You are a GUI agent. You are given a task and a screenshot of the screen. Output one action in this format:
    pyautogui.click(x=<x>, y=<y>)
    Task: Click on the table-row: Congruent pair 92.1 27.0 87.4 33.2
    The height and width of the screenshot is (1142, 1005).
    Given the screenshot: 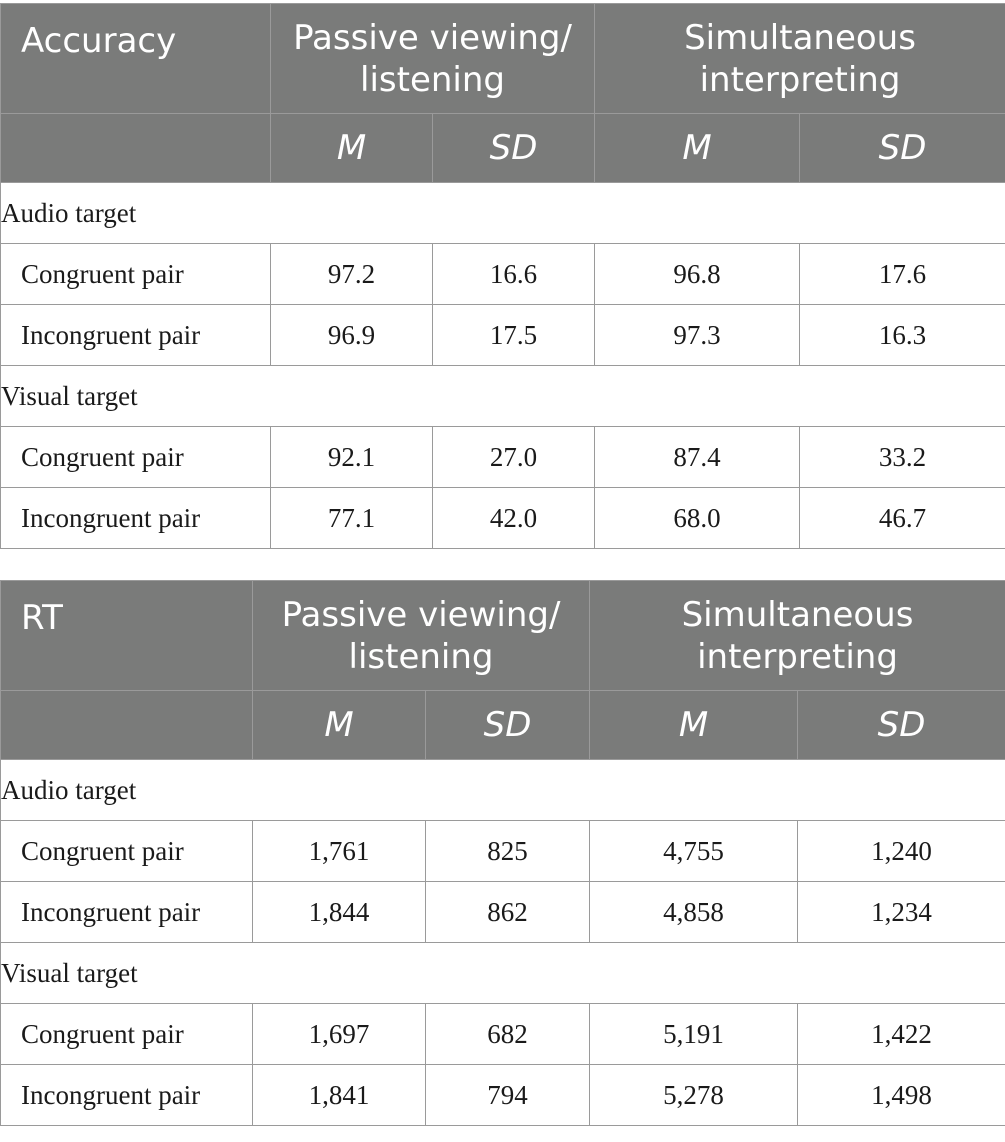 What is the action you would take?
    pyautogui.click(x=502, y=457)
    